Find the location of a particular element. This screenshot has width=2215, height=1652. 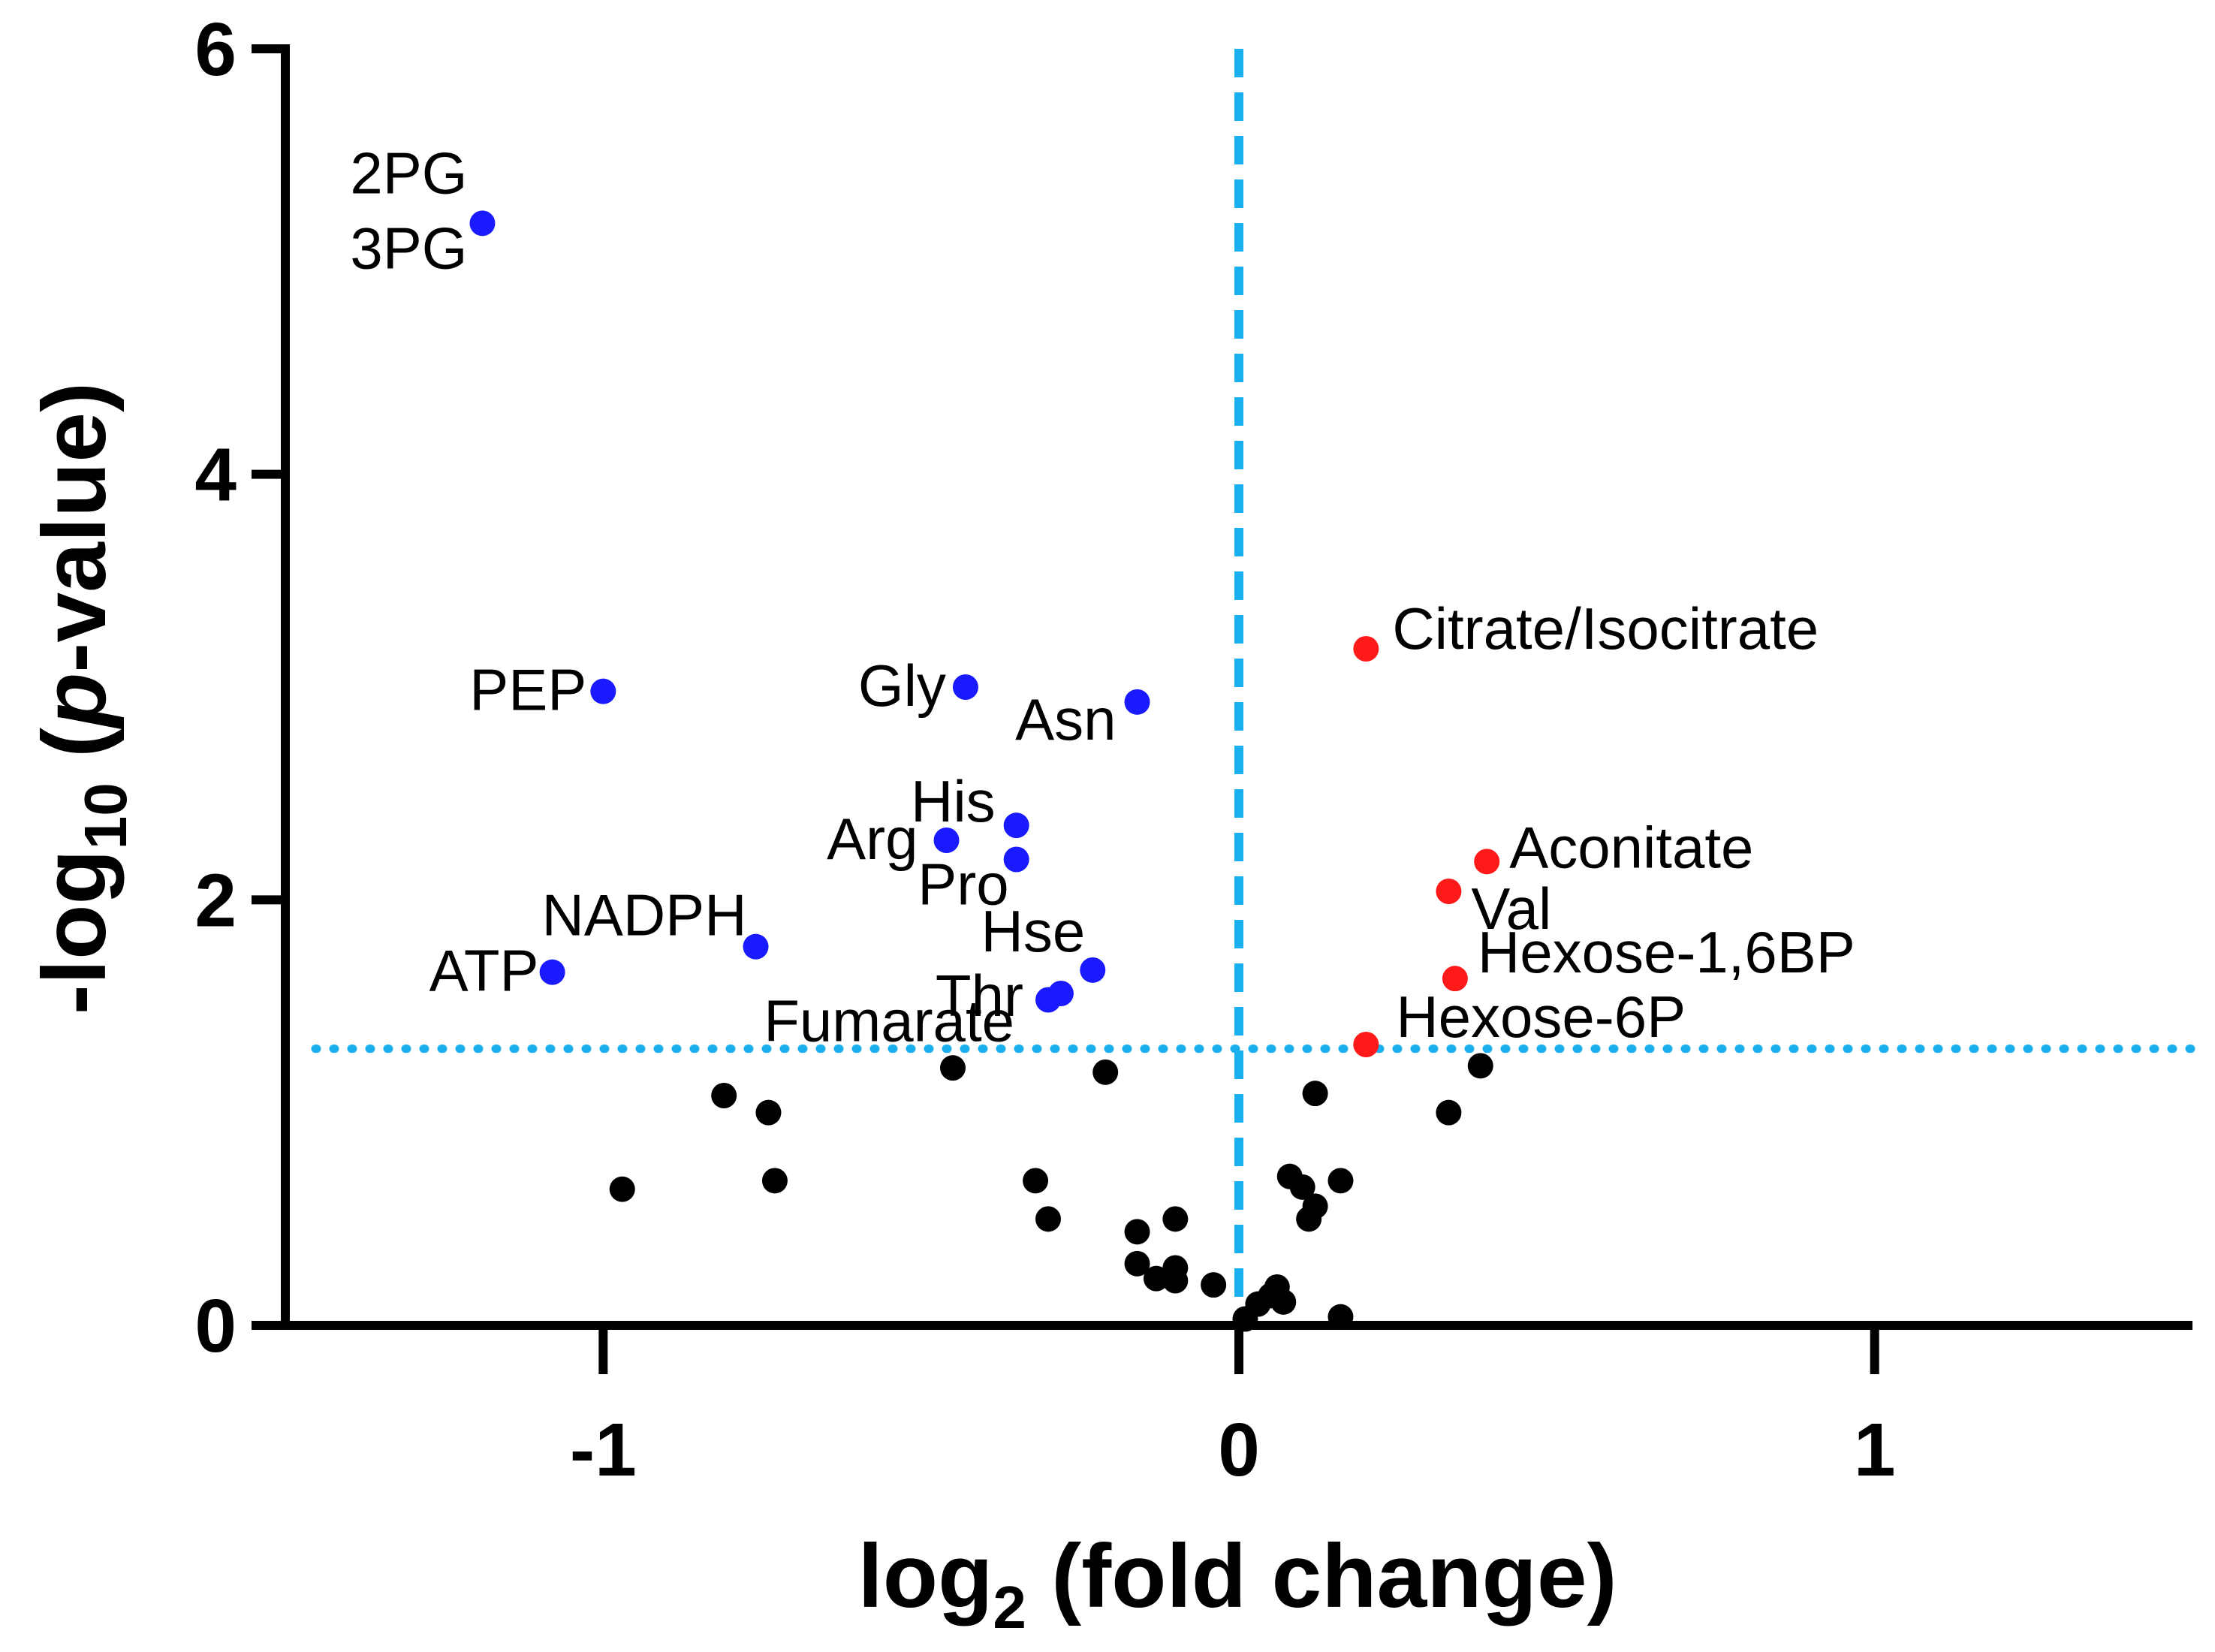

point-label: Aconitate is located at coordinates (1631, 847).